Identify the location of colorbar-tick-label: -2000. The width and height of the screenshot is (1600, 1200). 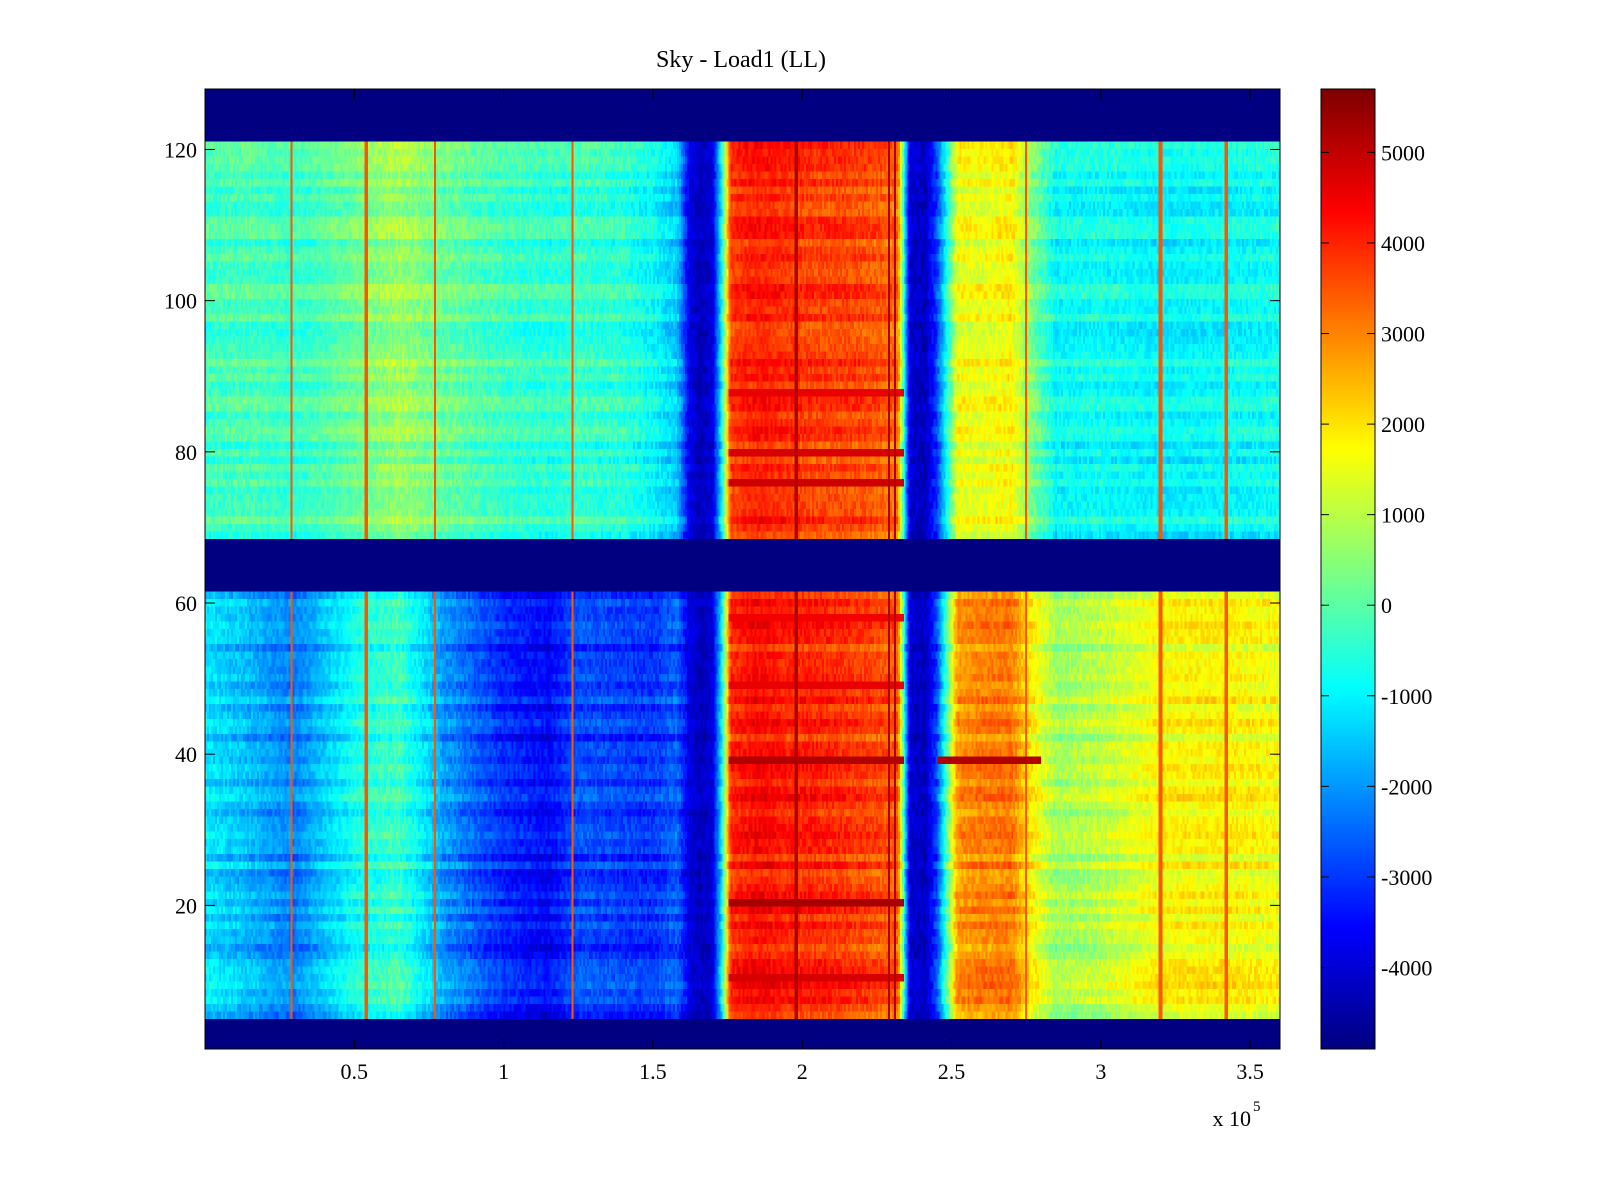
(1406, 786).